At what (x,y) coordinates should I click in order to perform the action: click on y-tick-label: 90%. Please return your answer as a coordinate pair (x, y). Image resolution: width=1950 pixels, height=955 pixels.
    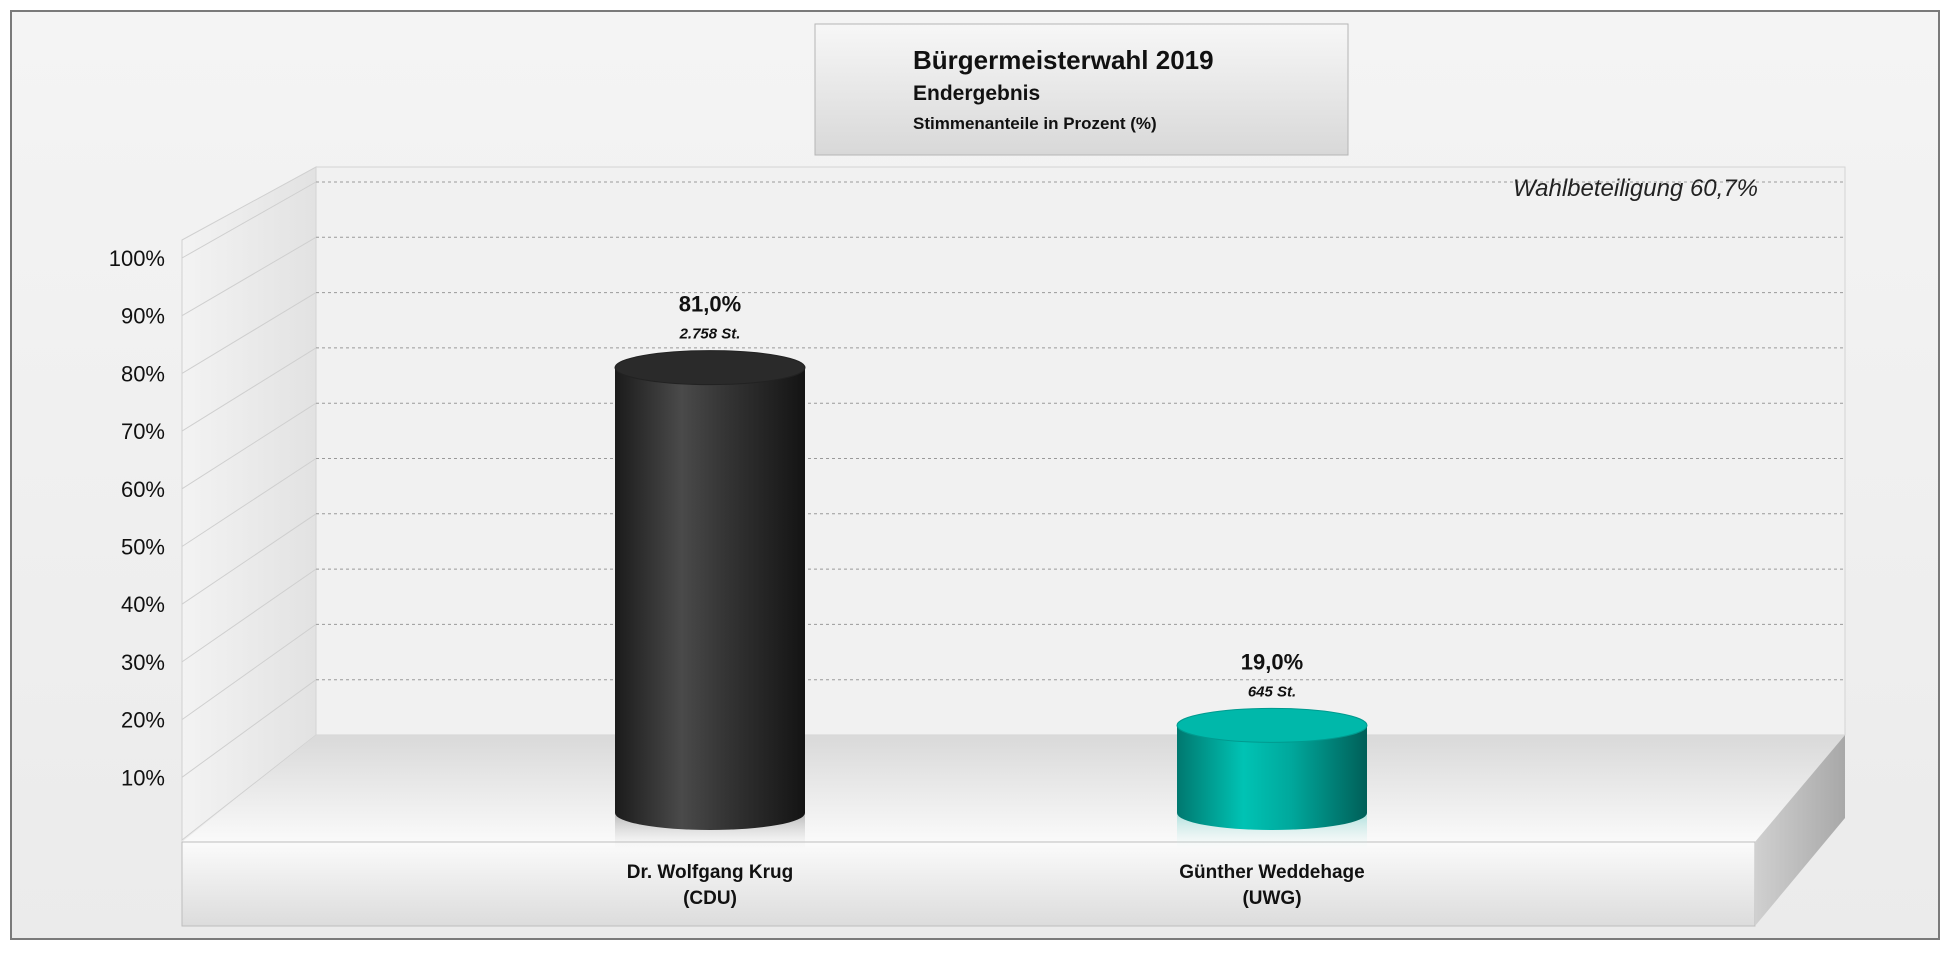
    Looking at the image, I should click on (143, 316).